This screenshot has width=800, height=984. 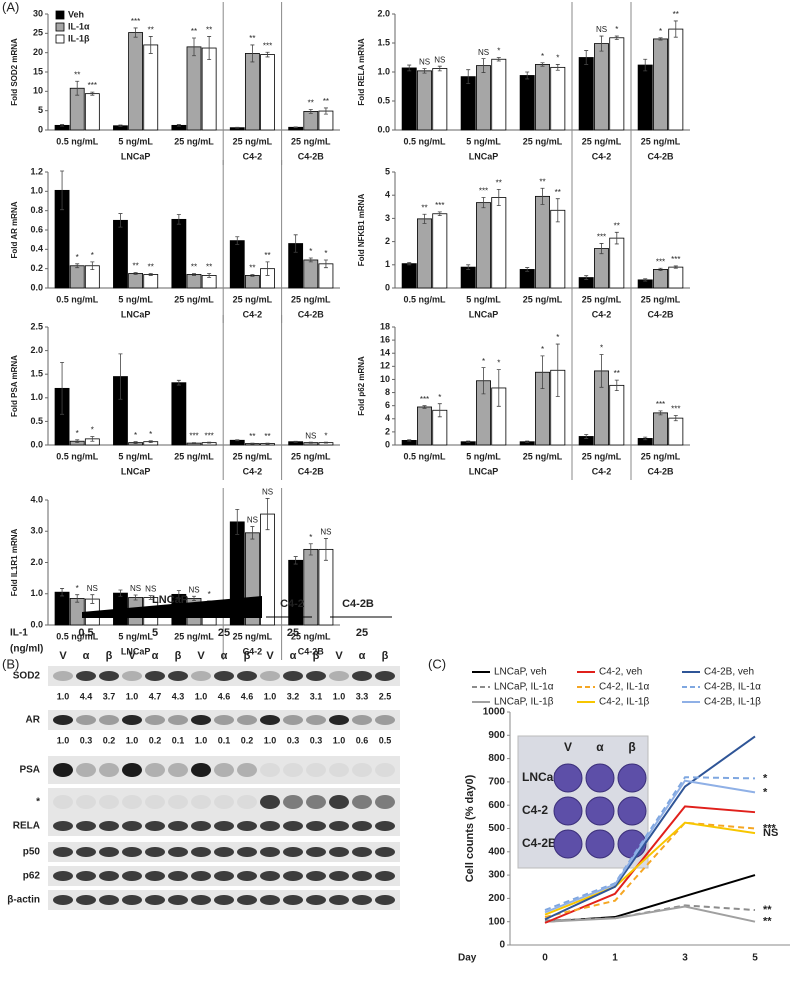 I want to click on line, so click(x=650, y=828).